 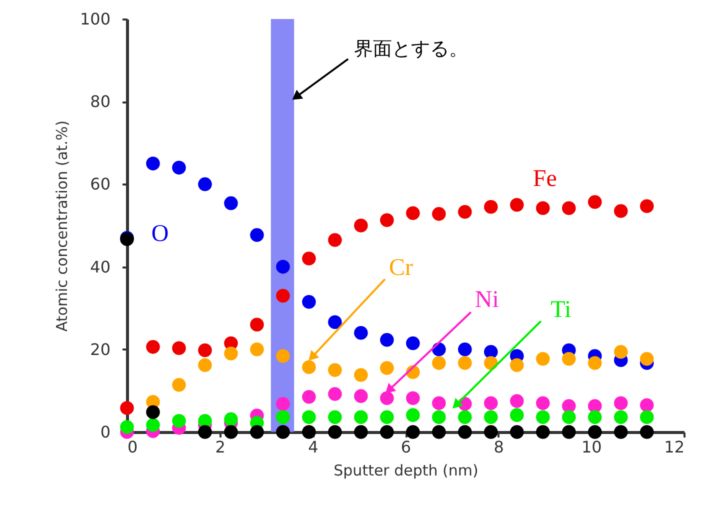 What do you see at coordinates (487, 300) in the screenshot?
I see `text: Ni` at bounding box center [487, 300].